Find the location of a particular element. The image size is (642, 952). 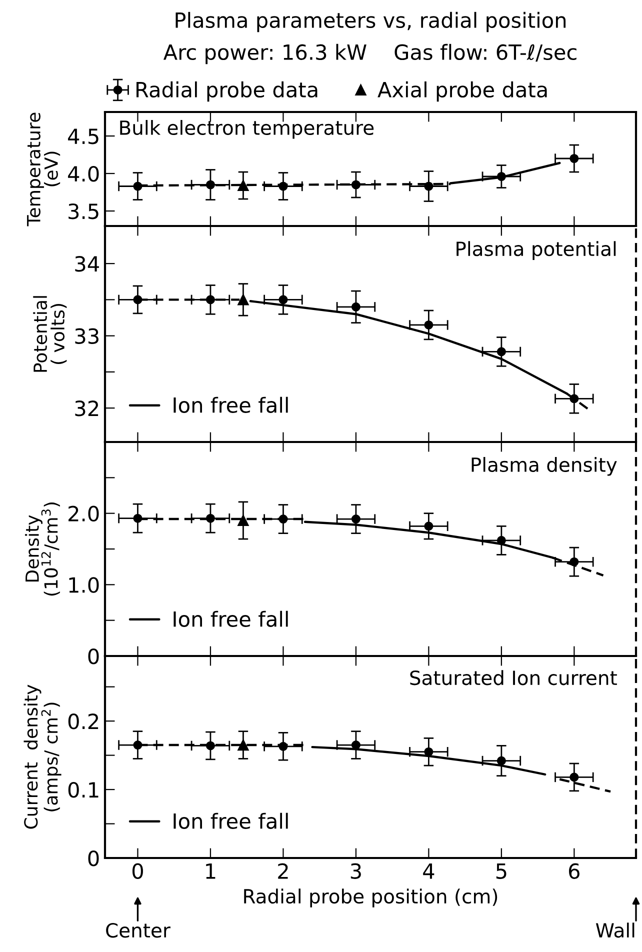

x-tick-label: 5 is located at coordinates (501, 871).